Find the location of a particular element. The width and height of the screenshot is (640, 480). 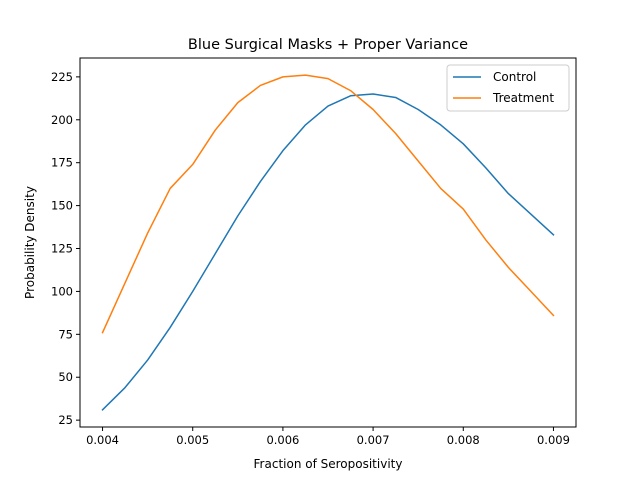

legend-label-control: Control is located at coordinates (514, 77).